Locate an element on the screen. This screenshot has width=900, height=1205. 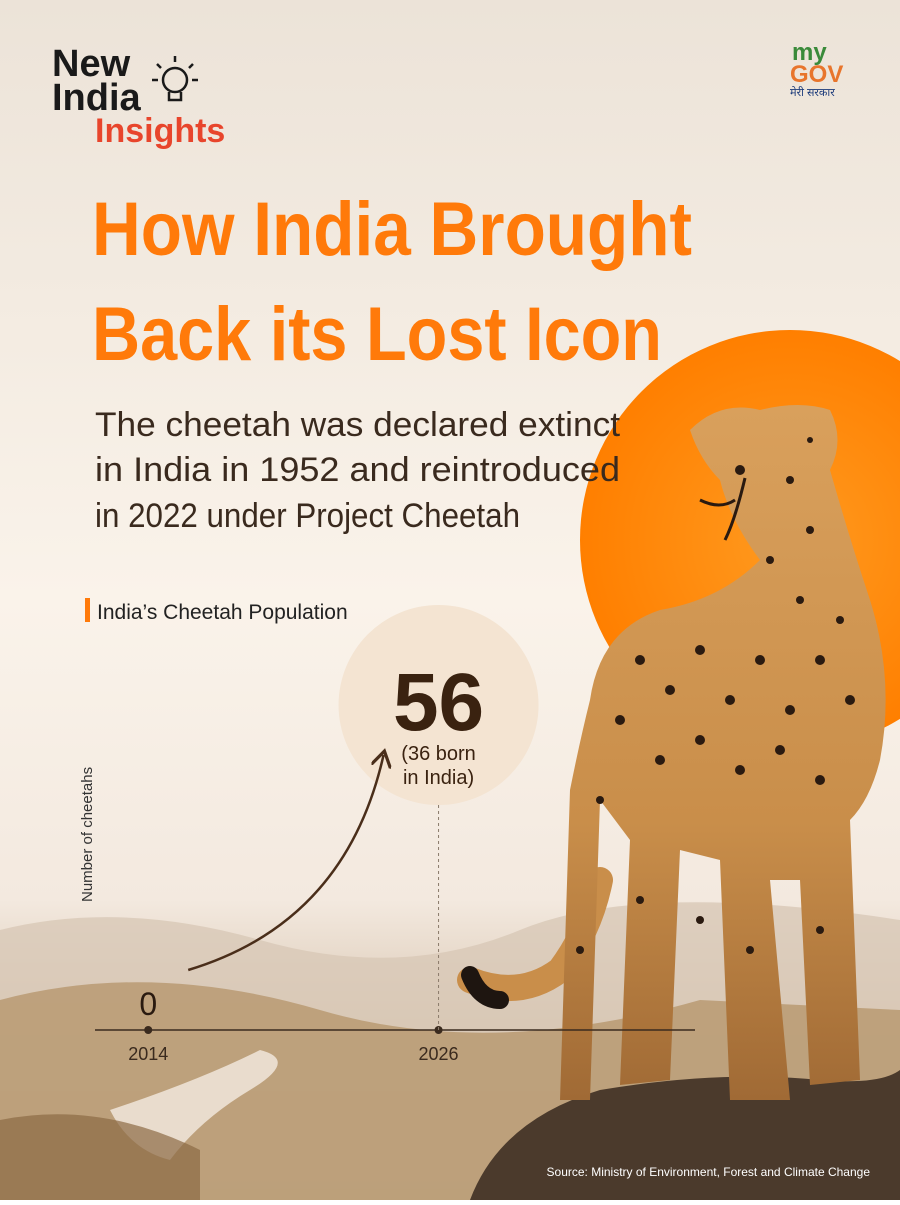
brand-line: India is located at coordinates (97, 98).